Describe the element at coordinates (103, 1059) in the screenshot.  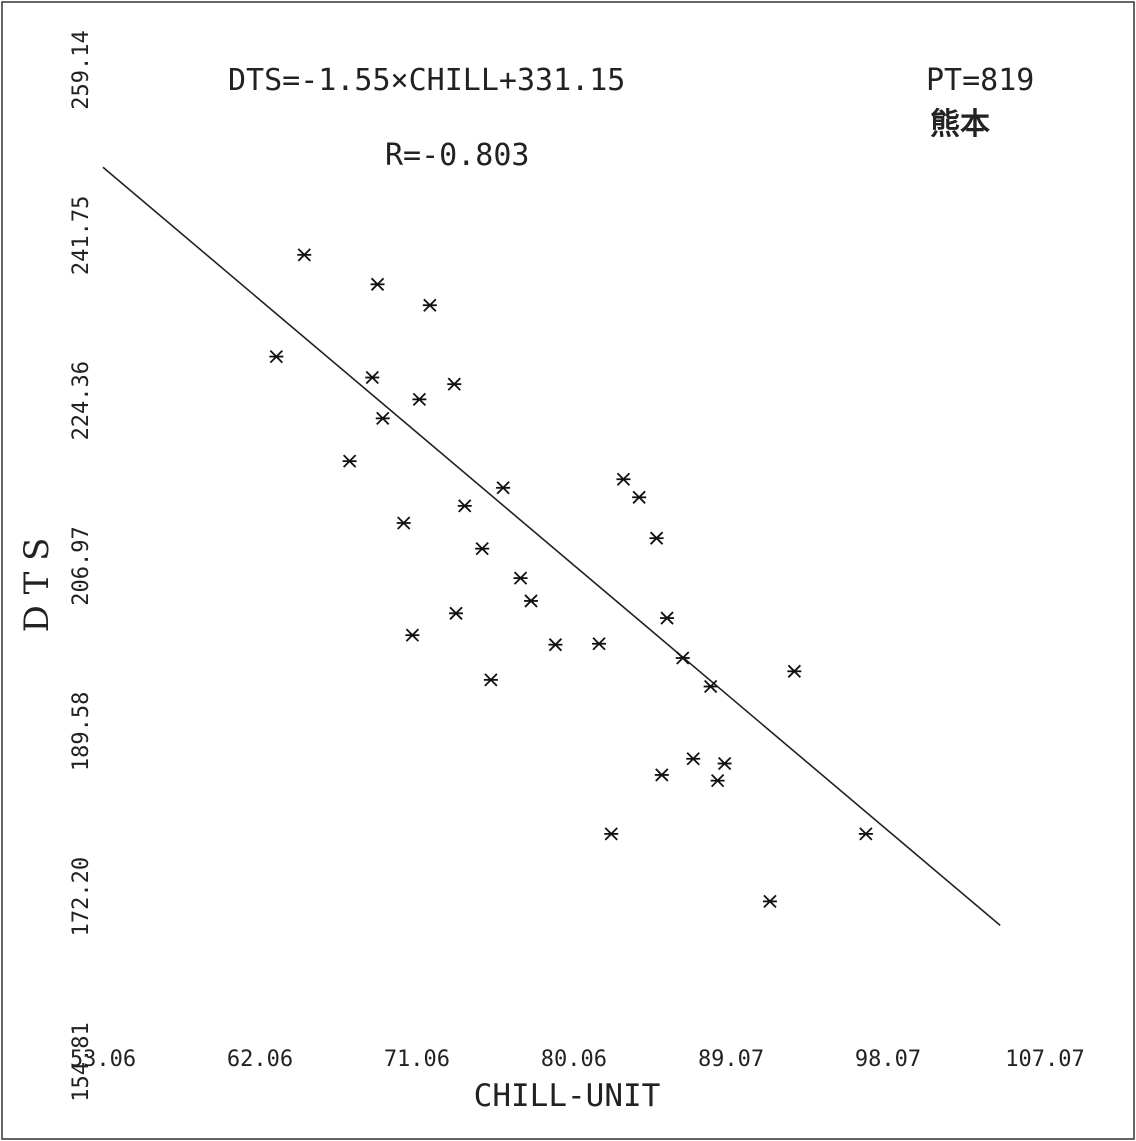
I see `x-tick-label: 53.06` at that location.